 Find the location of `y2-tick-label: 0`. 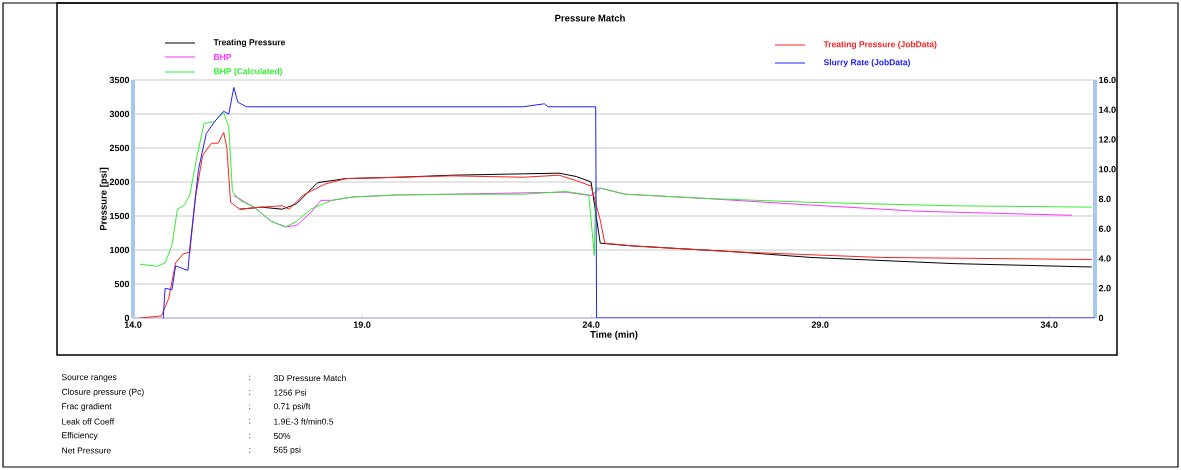

y2-tick-label: 0 is located at coordinates (1101, 318).